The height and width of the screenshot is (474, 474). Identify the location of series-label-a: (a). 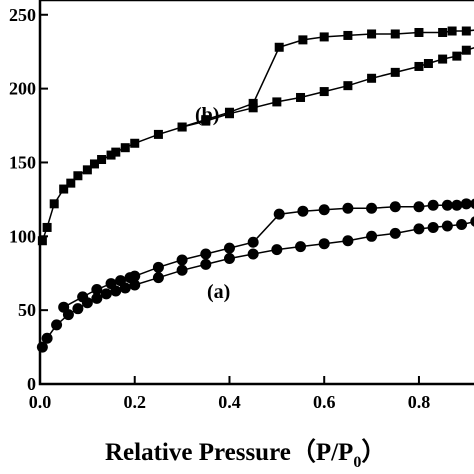
(218, 292).